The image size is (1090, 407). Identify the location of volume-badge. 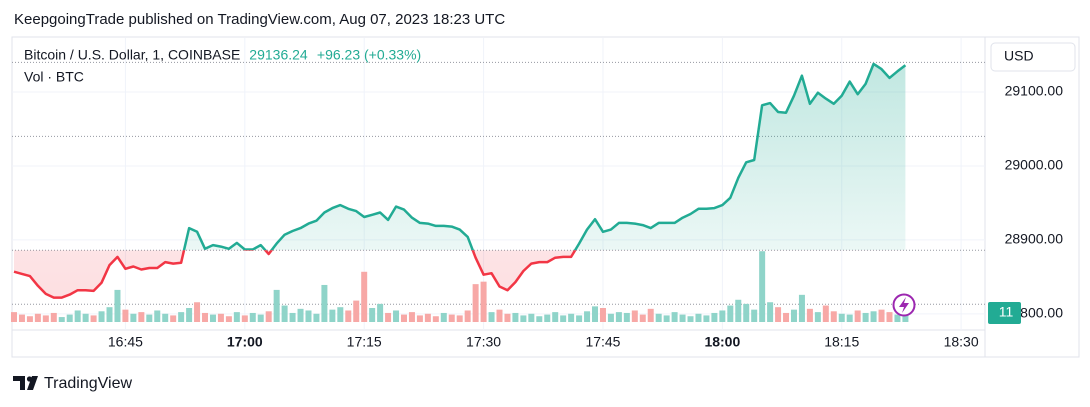
(1004, 312).